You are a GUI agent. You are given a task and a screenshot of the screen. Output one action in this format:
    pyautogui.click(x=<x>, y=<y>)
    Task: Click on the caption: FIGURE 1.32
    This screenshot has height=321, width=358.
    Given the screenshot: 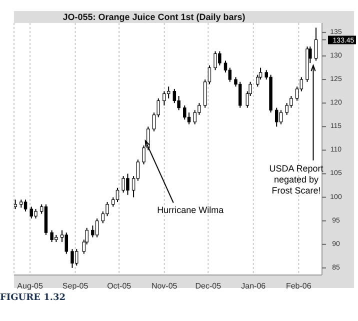 What is the action you would take?
    pyautogui.click(x=33, y=298)
    